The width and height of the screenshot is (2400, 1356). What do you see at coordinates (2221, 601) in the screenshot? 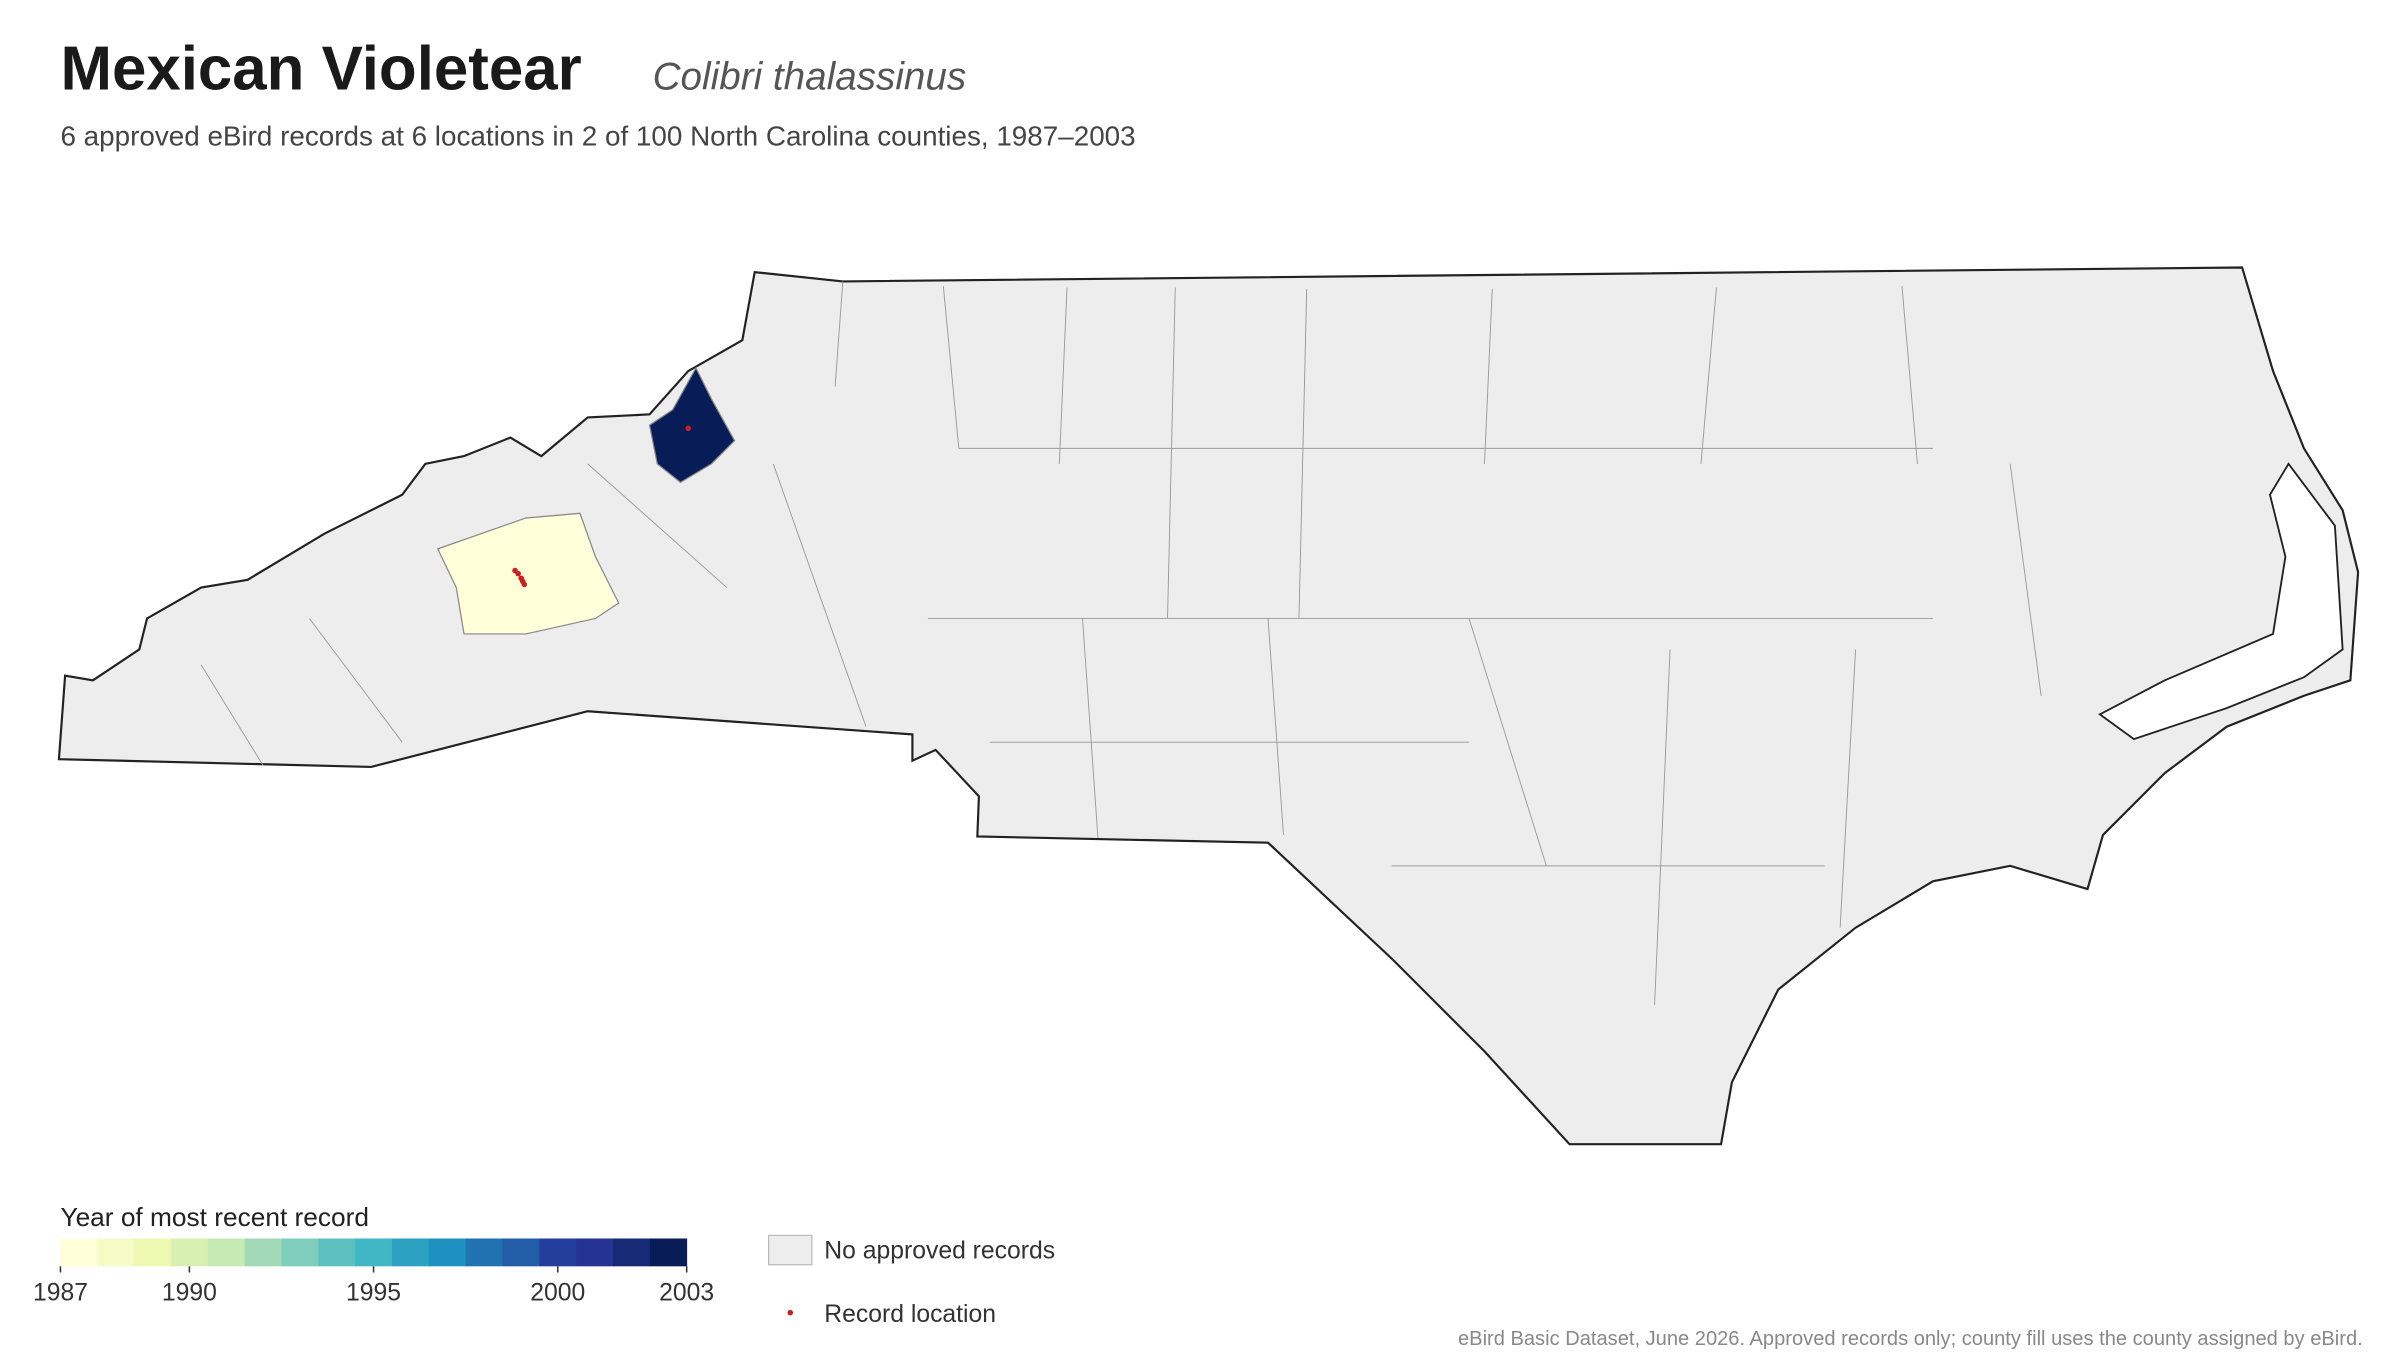
I see `sound` at bounding box center [2221, 601].